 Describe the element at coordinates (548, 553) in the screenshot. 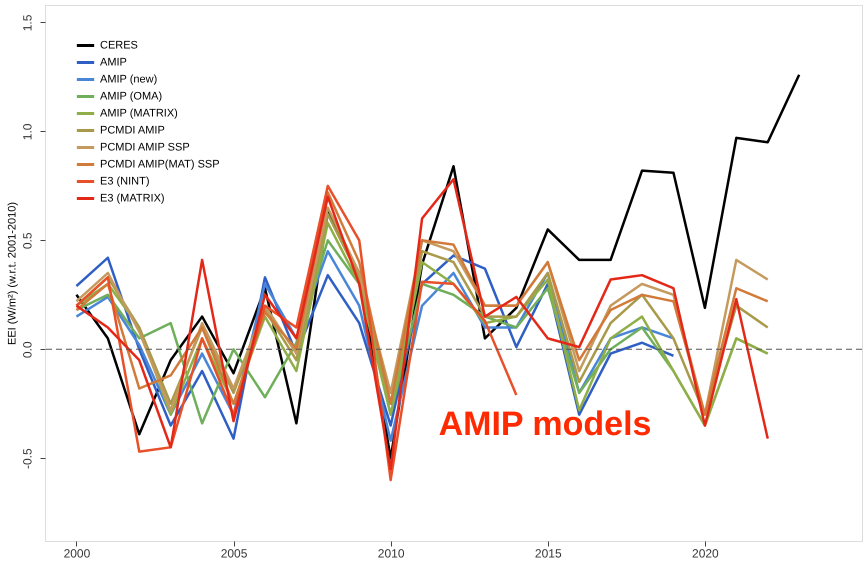

I see `x-tick-label: 2015` at that location.